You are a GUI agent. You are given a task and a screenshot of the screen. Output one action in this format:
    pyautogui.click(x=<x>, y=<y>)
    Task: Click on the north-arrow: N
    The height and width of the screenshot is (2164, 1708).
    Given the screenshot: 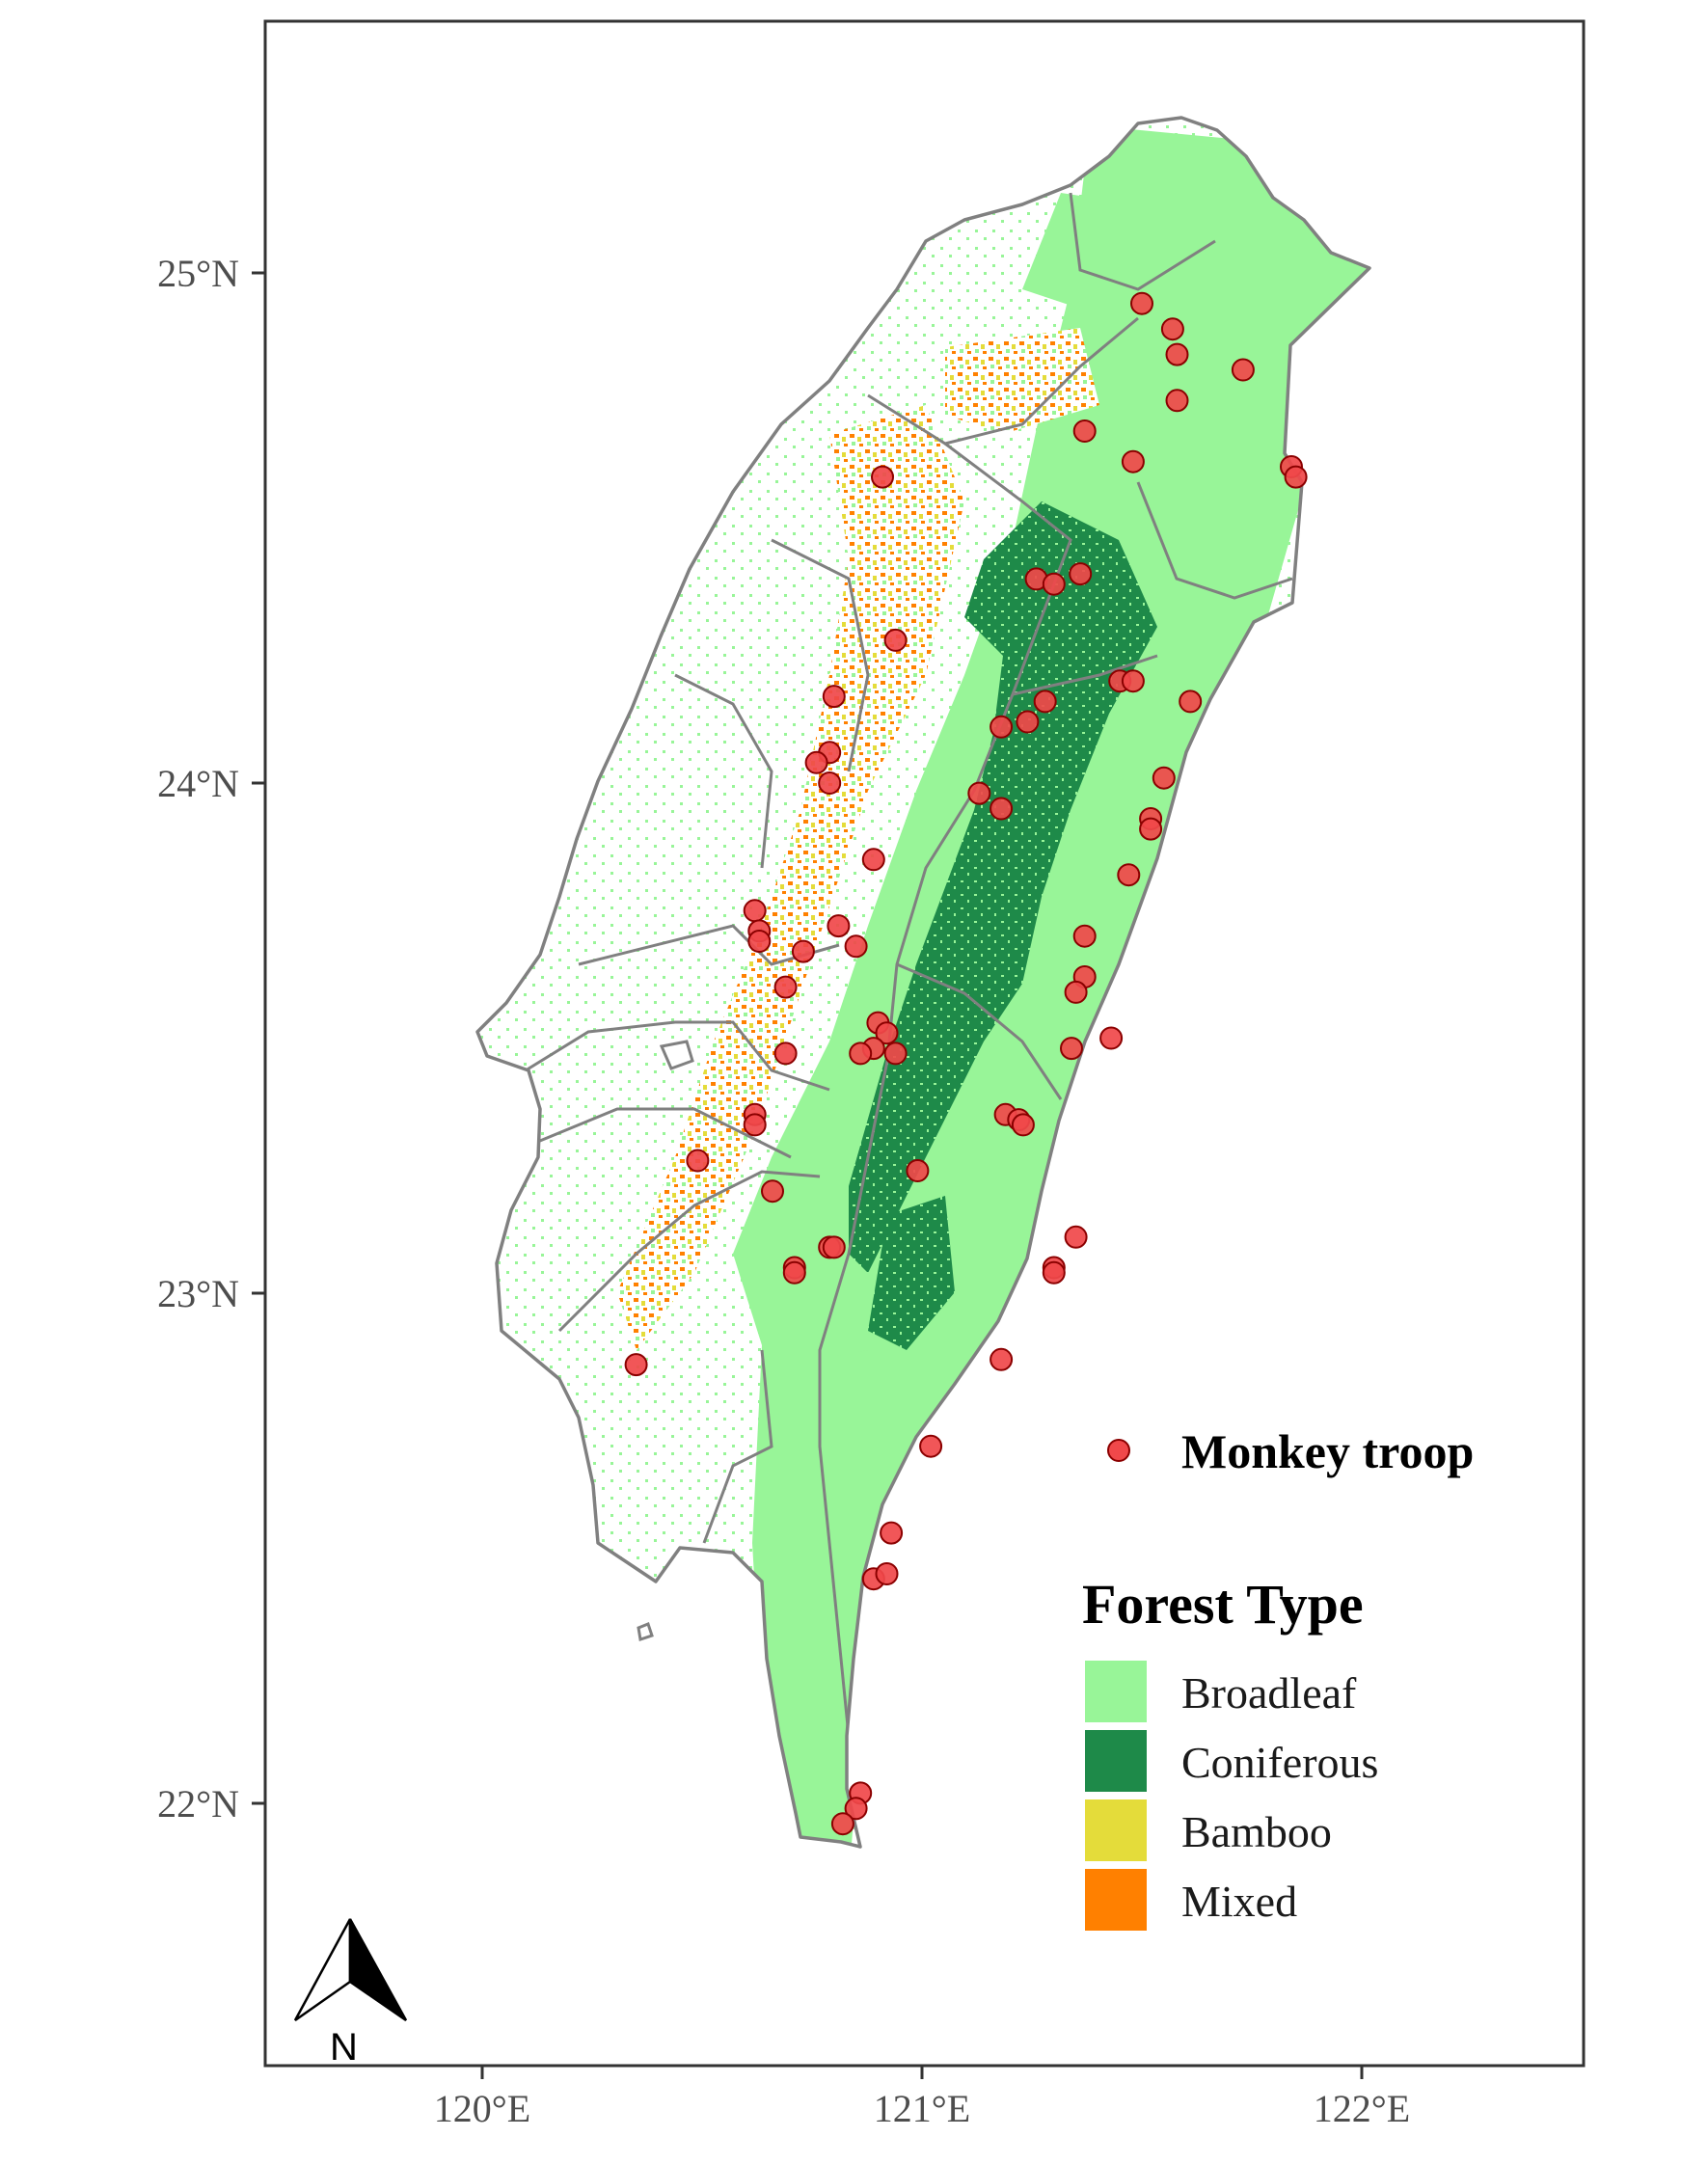 What is the action you would take?
    pyautogui.click(x=350, y=1993)
    